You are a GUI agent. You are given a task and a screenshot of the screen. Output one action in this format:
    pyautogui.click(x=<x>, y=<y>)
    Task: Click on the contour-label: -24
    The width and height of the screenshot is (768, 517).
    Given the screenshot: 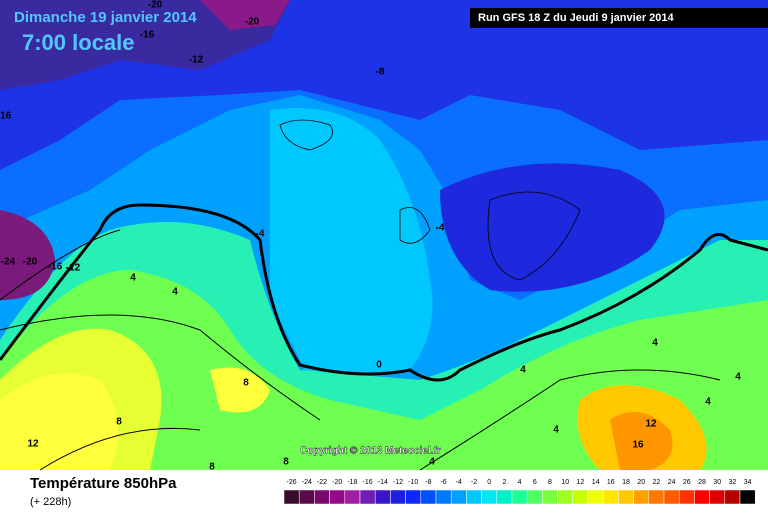 What is the action you would take?
    pyautogui.click(x=8, y=262)
    